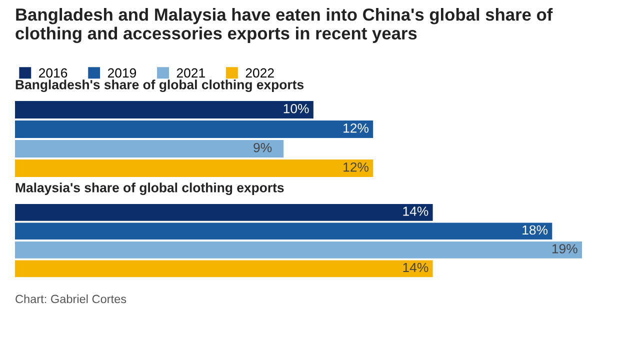  What do you see at coordinates (122, 73) in the screenshot?
I see `legend-label: 2019` at bounding box center [122, 73].